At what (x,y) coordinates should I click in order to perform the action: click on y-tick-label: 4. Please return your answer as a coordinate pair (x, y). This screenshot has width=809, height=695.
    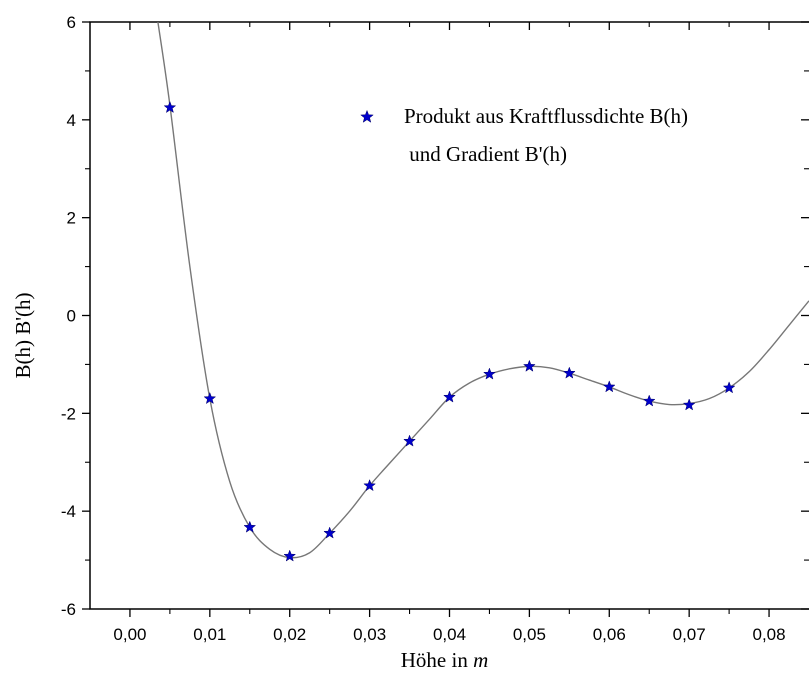
    Looking at the image, I should click on (71, 120).